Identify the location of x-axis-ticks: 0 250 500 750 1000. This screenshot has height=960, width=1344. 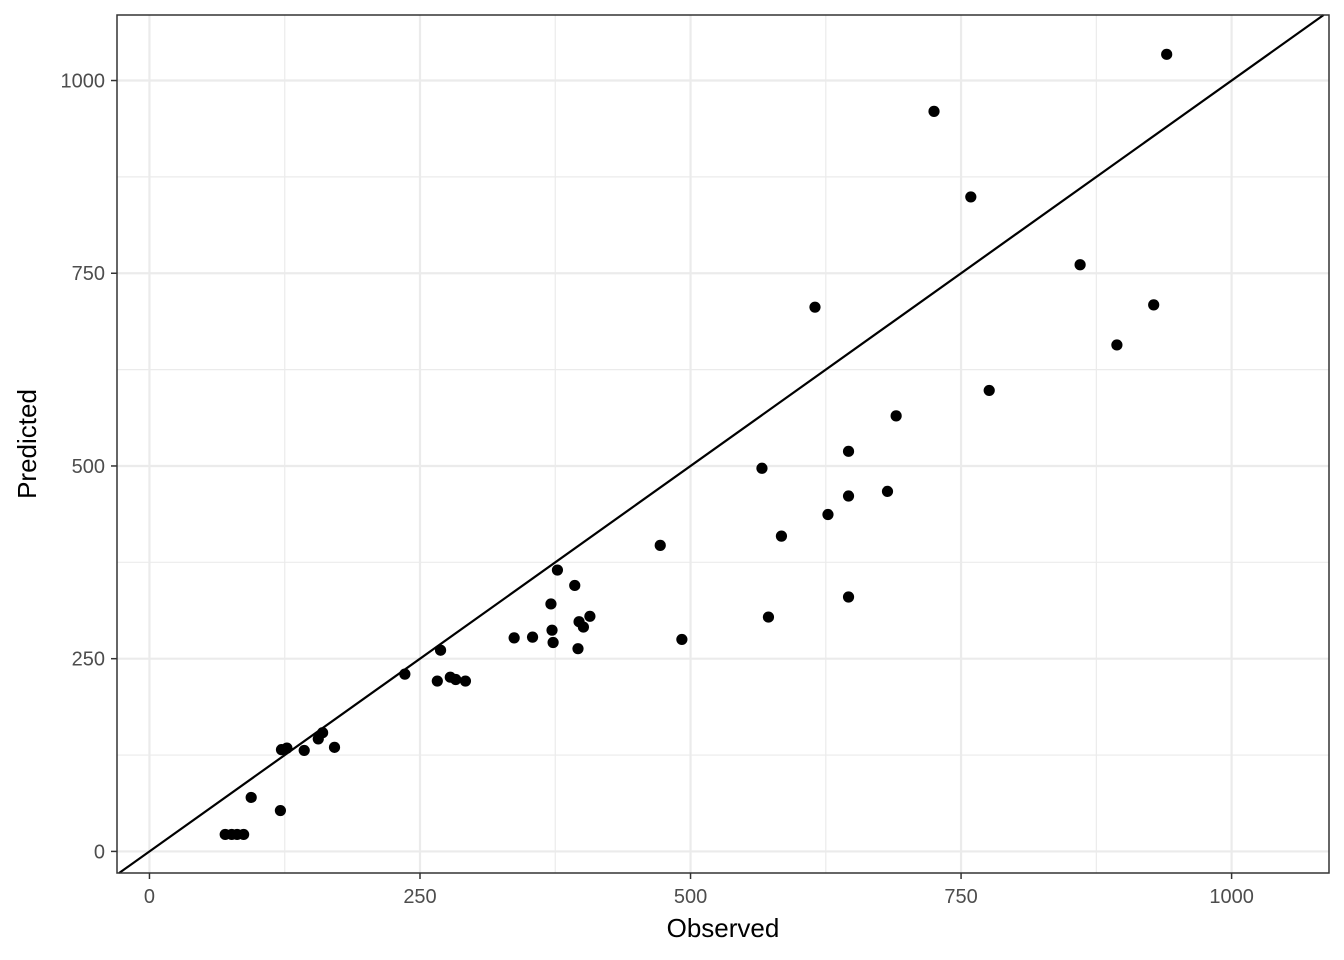
(699, 890).